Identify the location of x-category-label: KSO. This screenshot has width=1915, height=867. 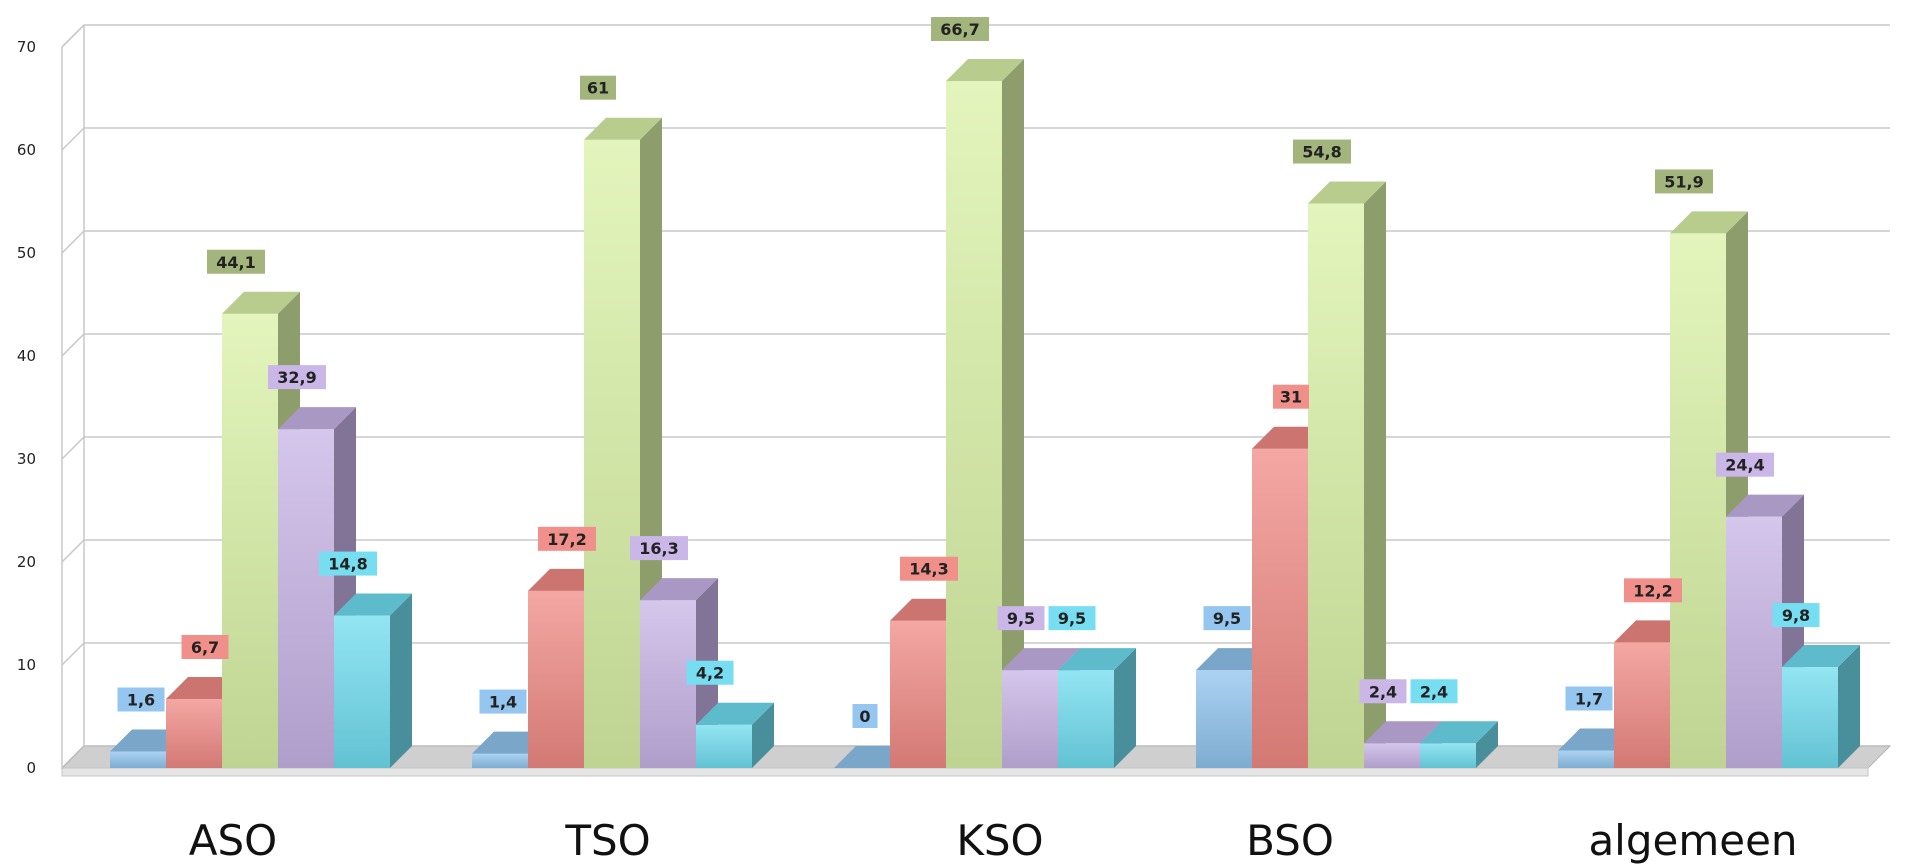
(999, 840).